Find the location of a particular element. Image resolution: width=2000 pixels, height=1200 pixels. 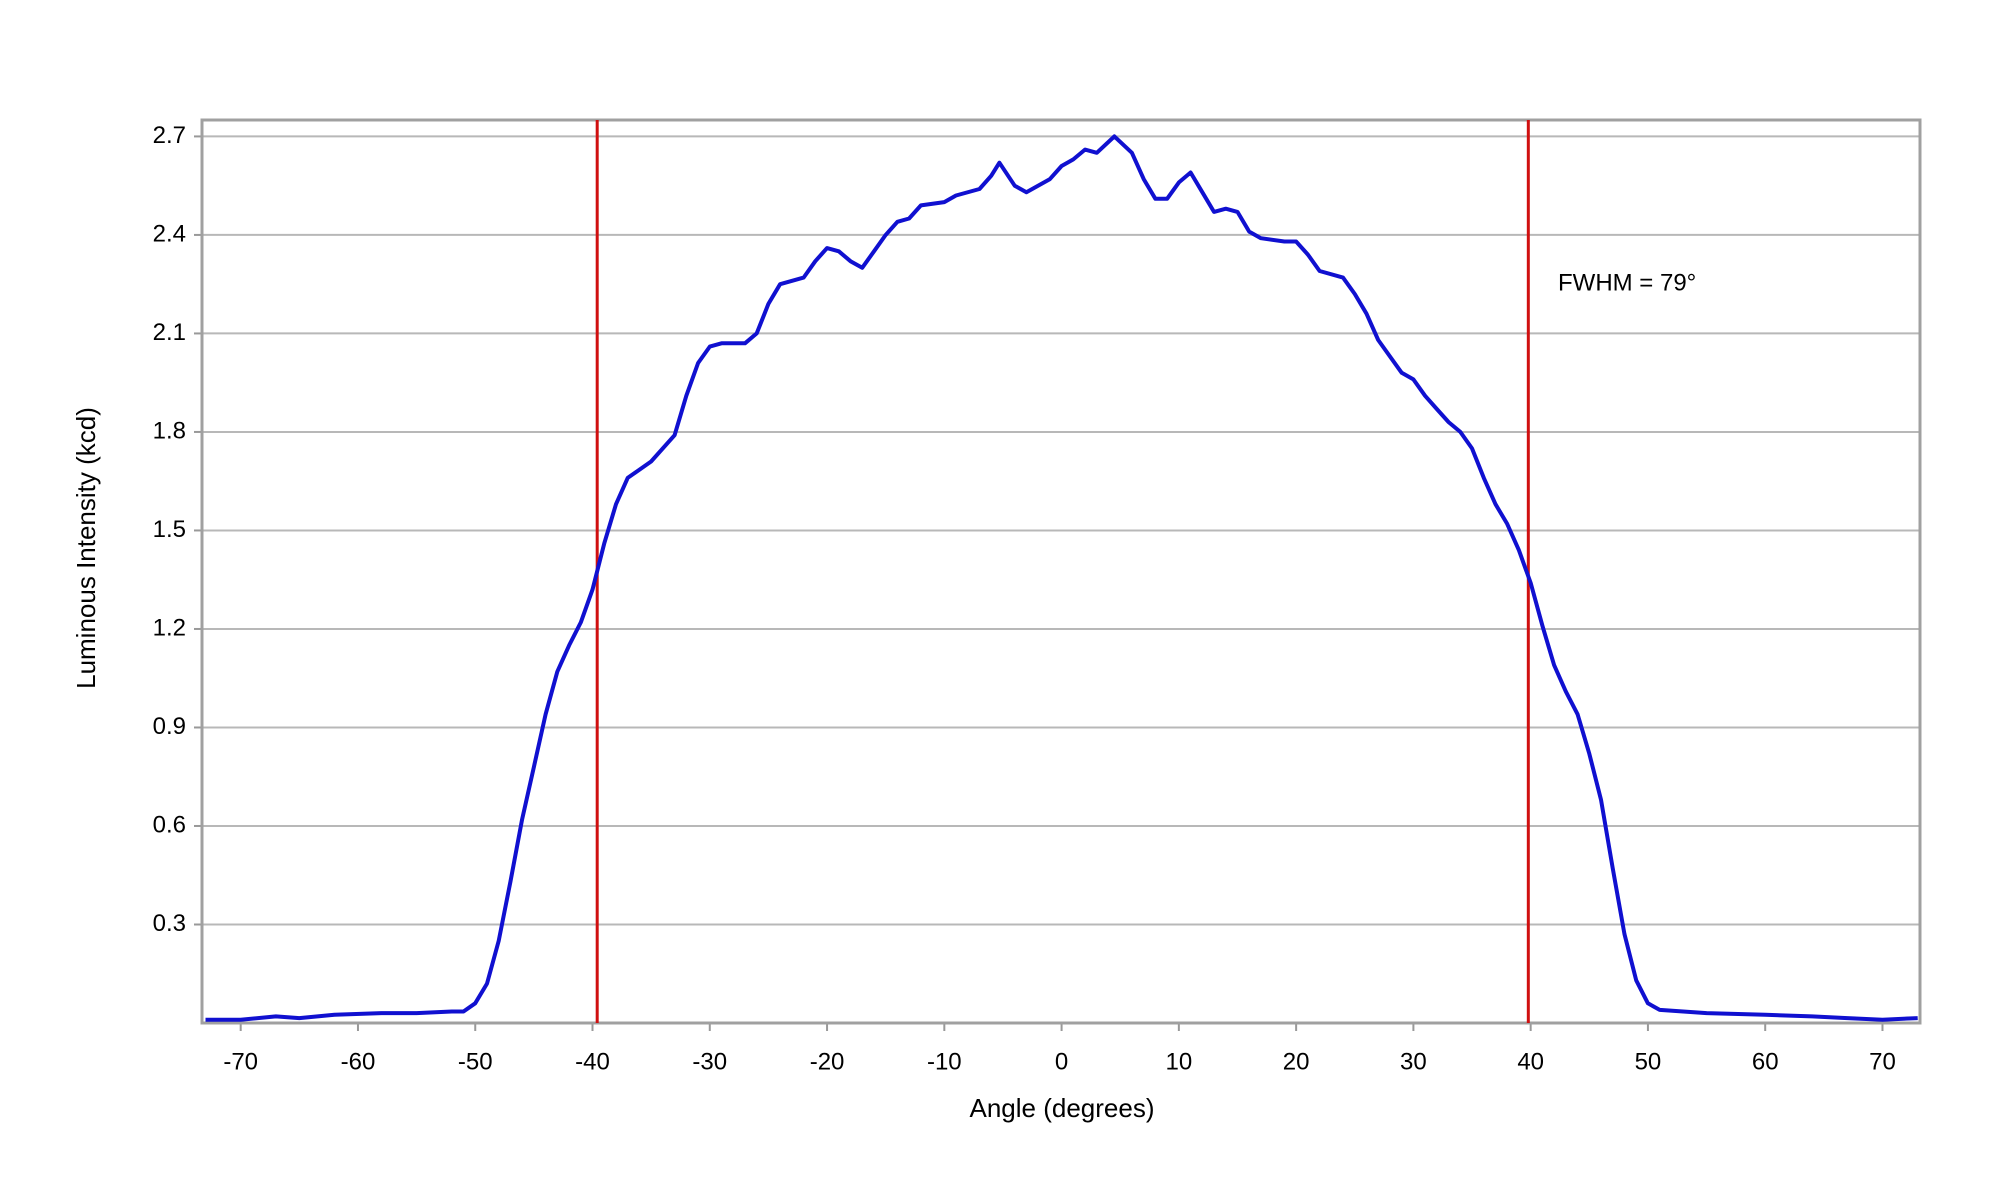

y-tick-label: 1.2 is located at coordinates (169, 627).